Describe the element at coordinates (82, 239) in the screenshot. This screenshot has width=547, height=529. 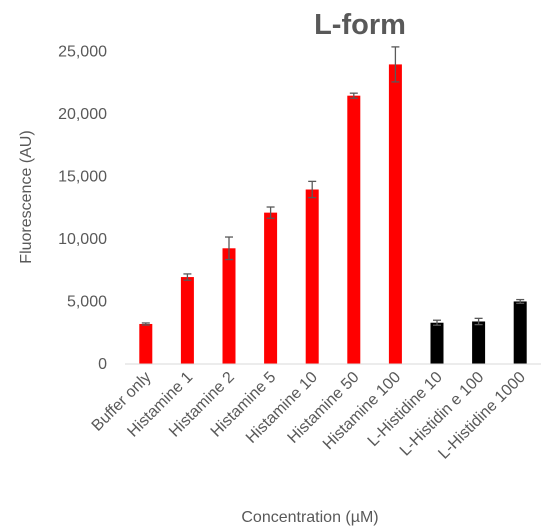
I see `y-tick-label: 10,000` at that location.